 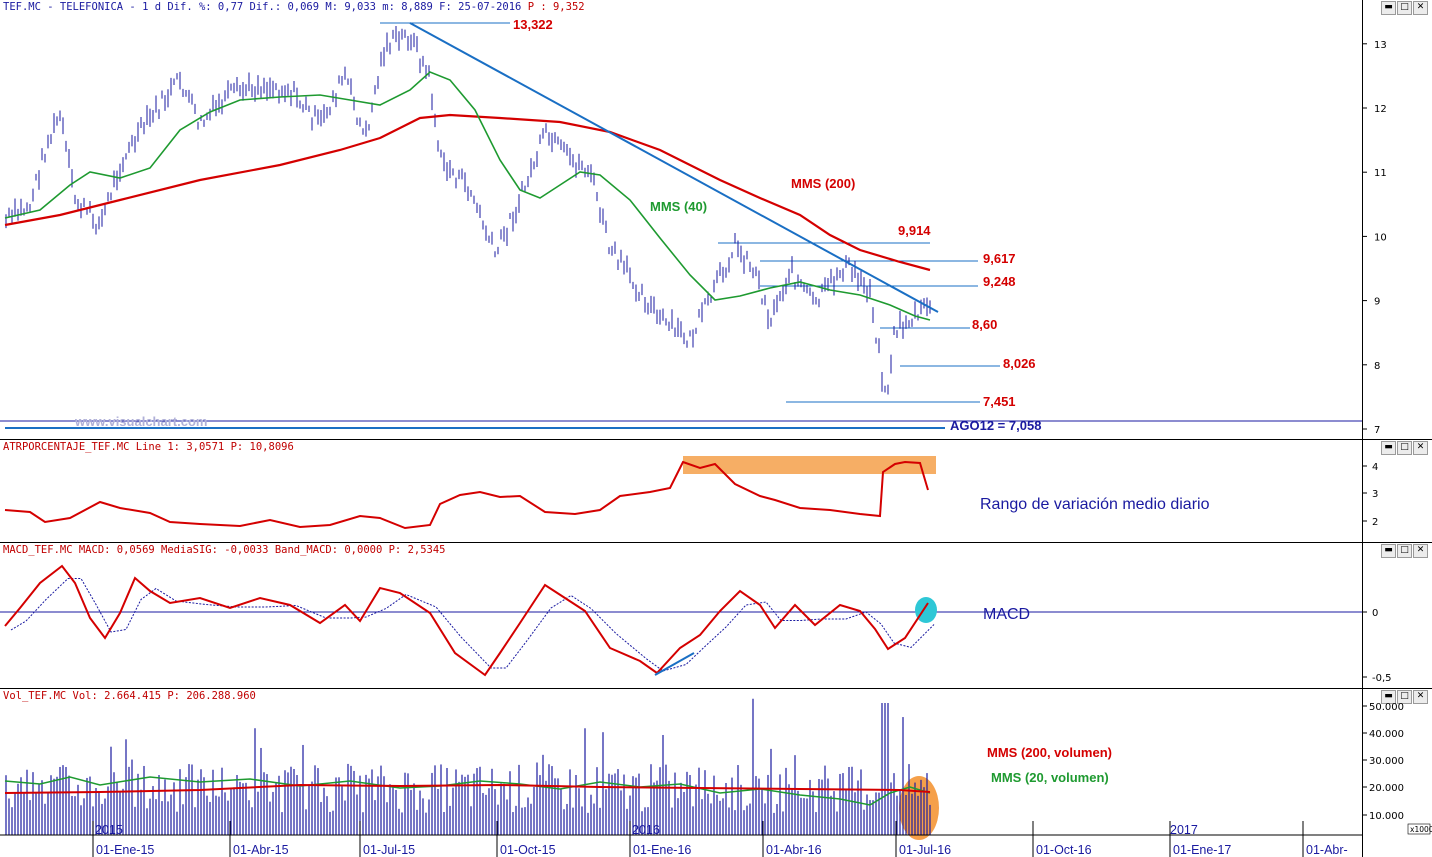 I want to click on atr-y-tick-label: 2, so click(x=1375, y=522).